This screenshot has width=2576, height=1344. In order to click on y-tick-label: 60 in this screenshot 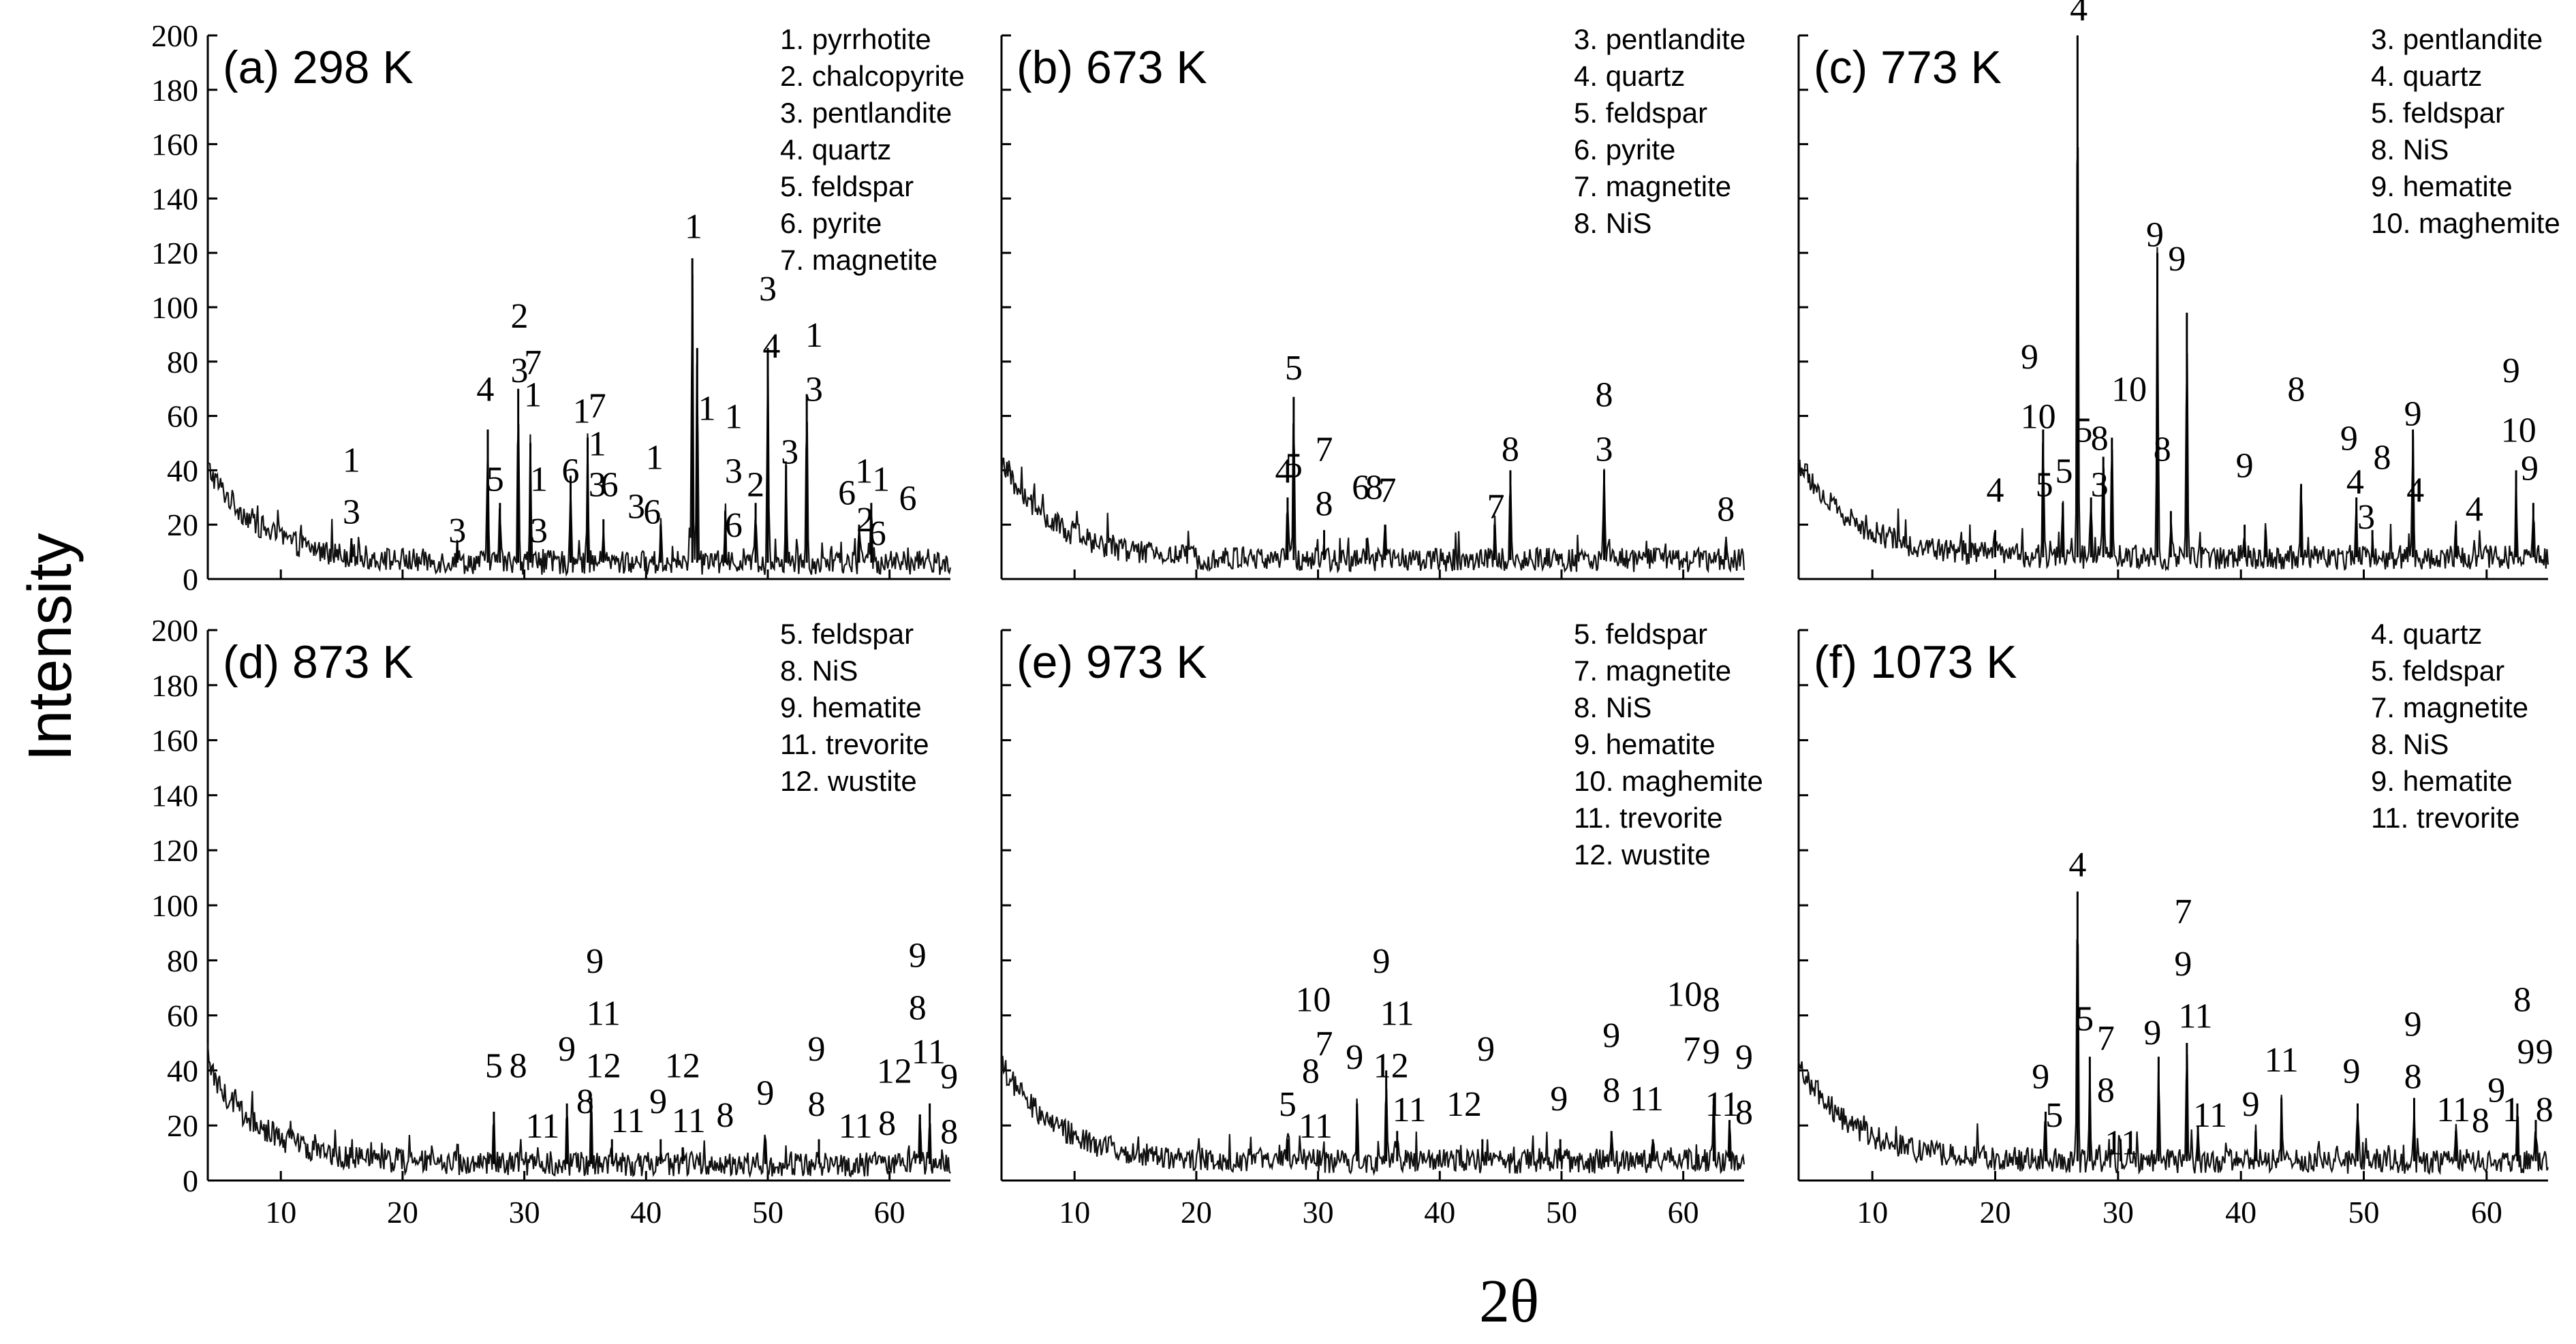, I will do `click(182, 1016)`.